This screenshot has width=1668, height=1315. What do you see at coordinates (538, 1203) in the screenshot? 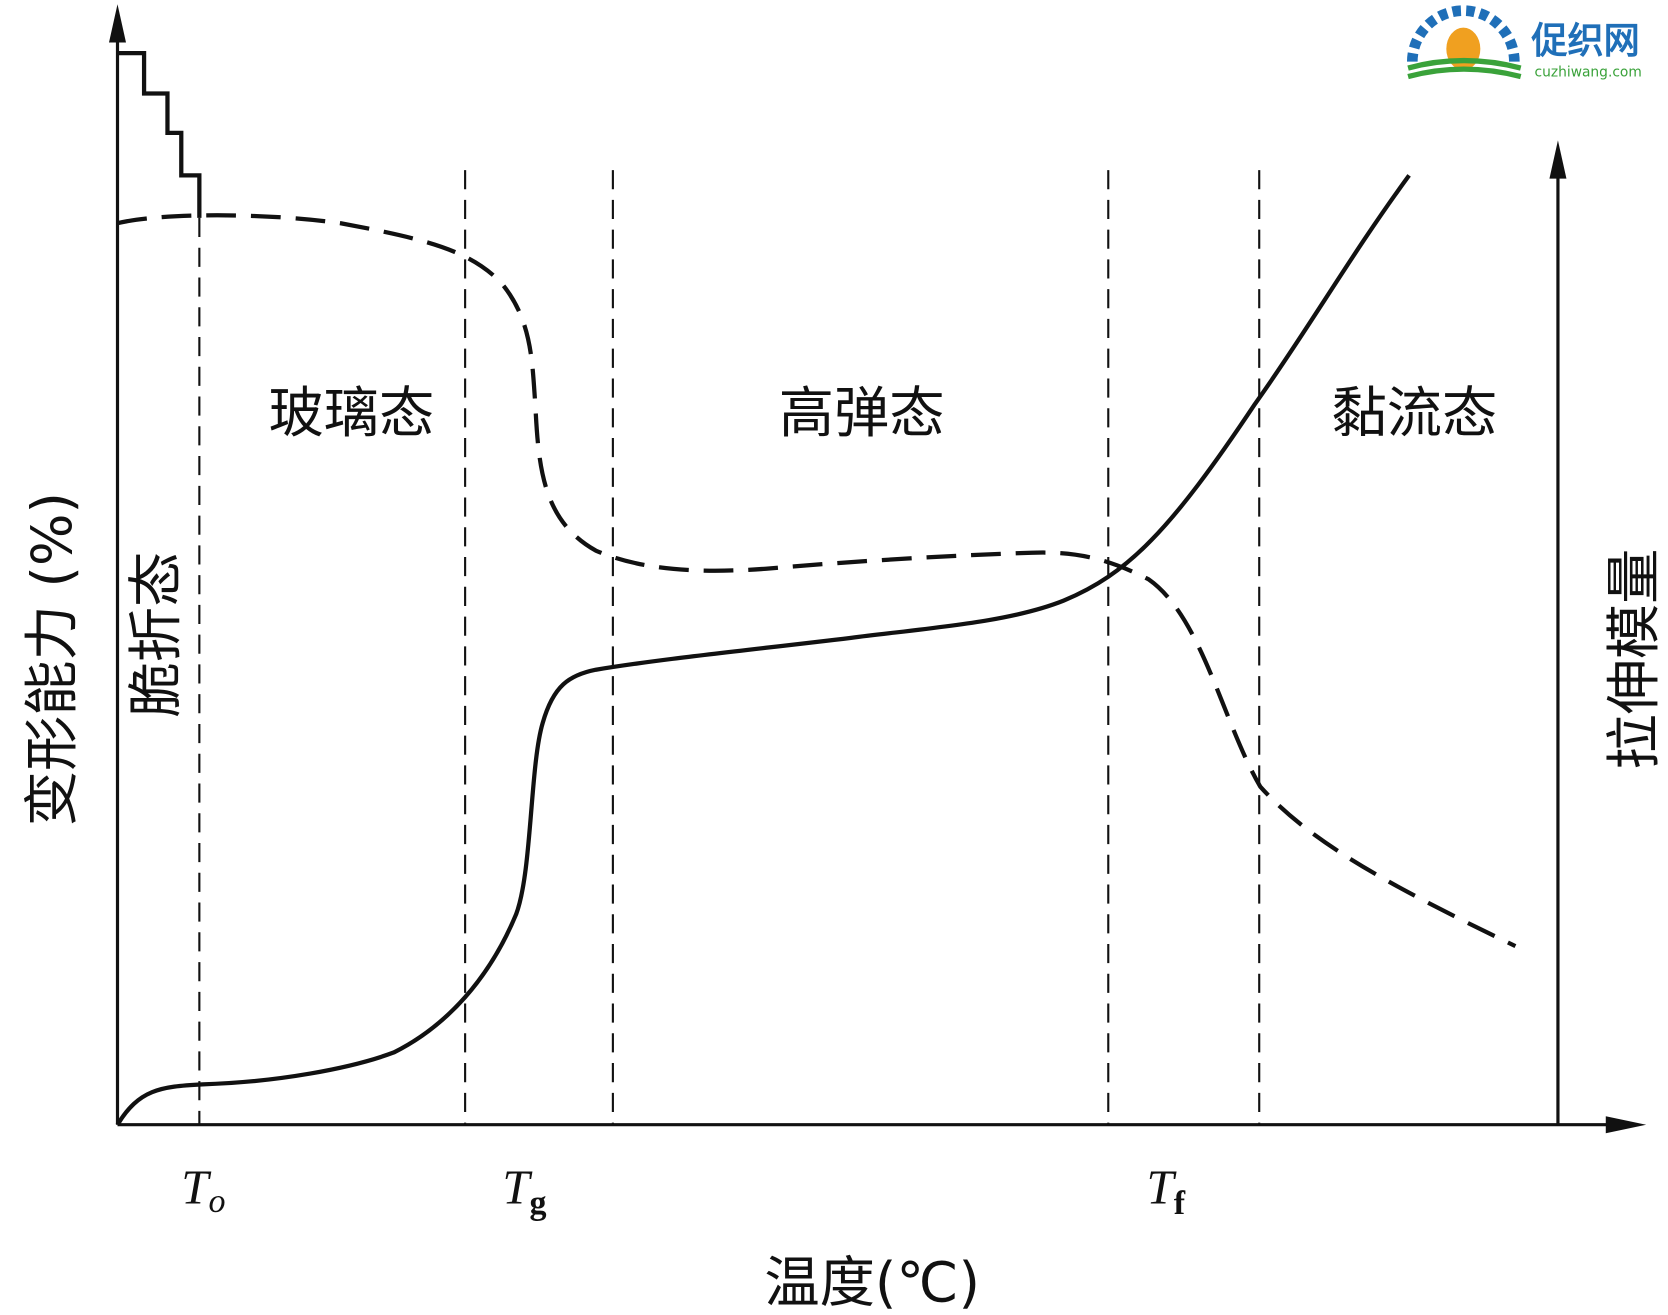
I see `subscript: g` at bounding box center [538, 1203].